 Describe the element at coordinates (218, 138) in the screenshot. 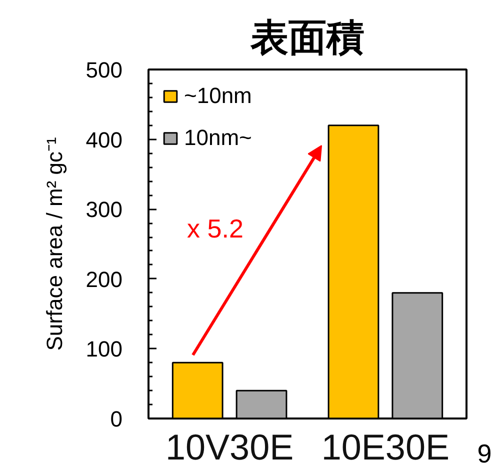

I see `legend-label: 10nm~` at that location.